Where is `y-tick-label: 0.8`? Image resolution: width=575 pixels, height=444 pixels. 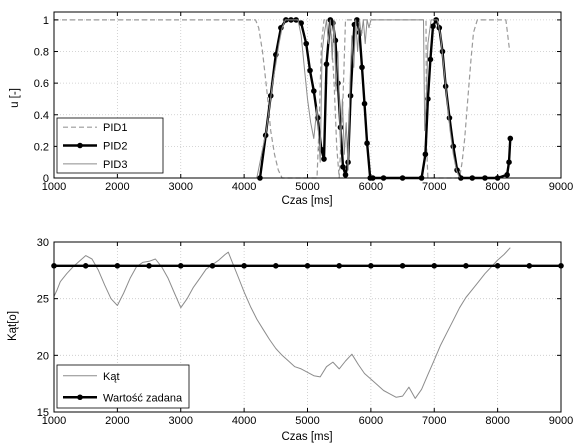
y-tick-label: 0.8 is located at coordinates (41, 53).